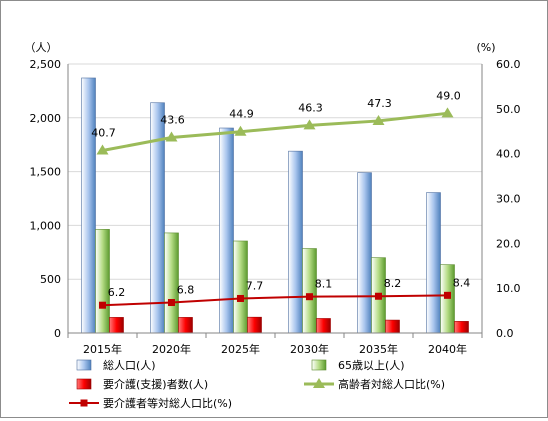 The image size is (548, 421). I want to click on left-axis-tick-labels: 0 500 1,000 1,500 2,000 2,500, so click(46, 199).